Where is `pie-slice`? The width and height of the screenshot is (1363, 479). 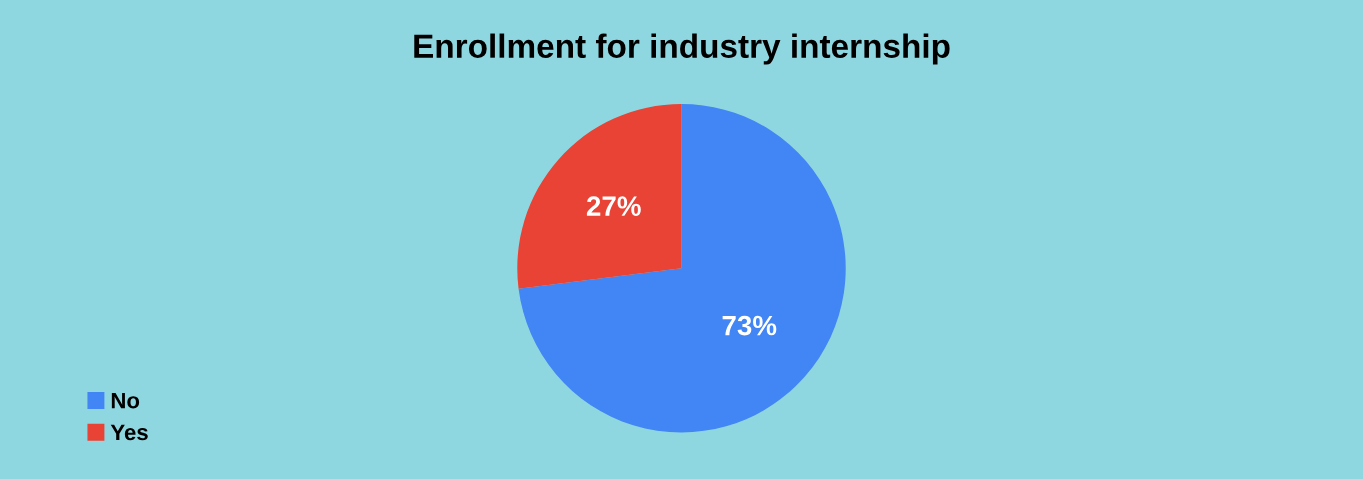
pie-slice is located at coordinates (599, 196).